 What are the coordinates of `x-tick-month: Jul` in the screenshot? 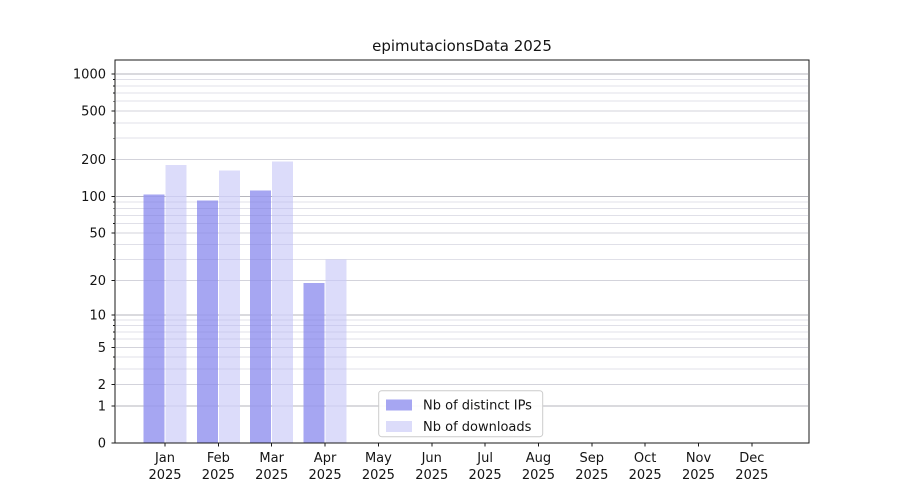 It's located at (484, 458).